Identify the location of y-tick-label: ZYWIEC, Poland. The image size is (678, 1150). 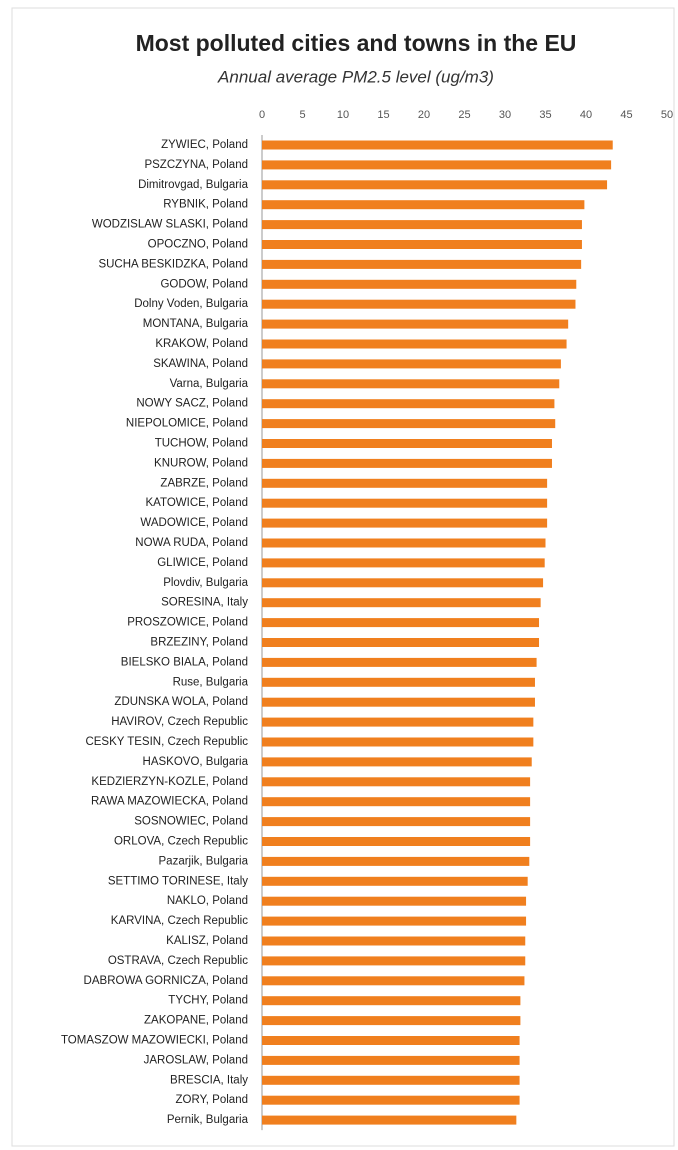
(204, 145).